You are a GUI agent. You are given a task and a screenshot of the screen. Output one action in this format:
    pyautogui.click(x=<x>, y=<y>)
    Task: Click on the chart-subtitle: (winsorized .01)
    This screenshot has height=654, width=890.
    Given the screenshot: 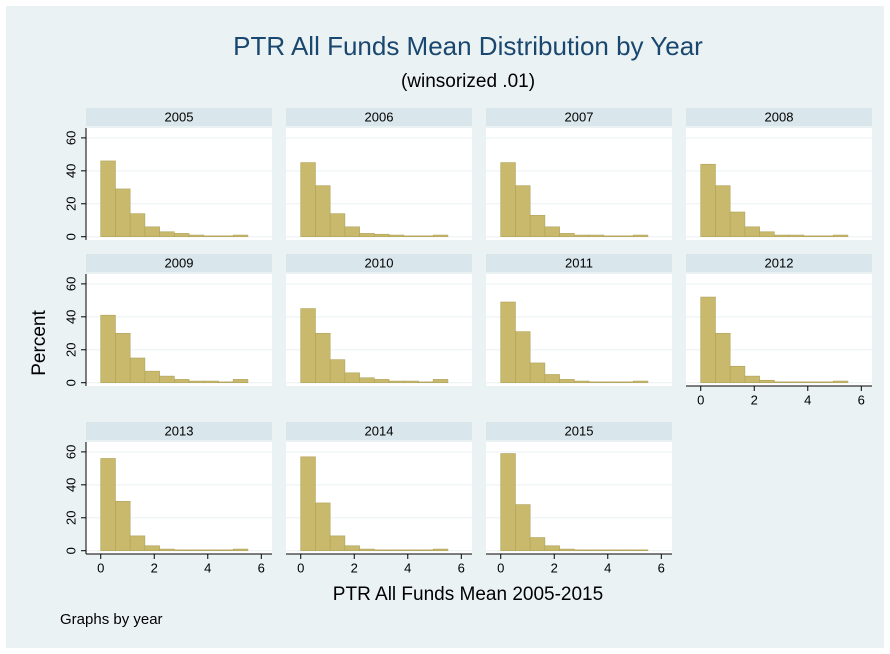 What is the action you would take?
    pyautogui.click(x=468, y=81)
    